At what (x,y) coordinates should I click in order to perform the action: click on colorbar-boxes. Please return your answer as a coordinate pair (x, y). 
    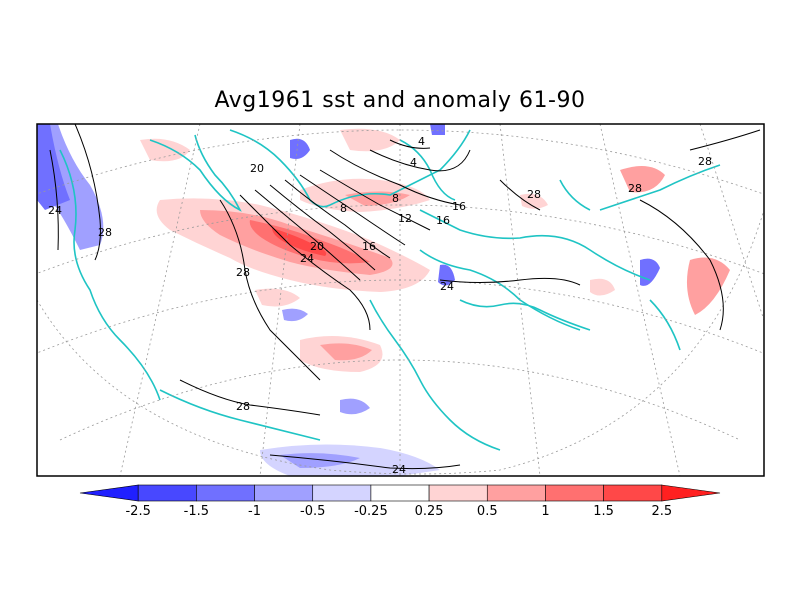
    Looking at the image, I should click on (400, 493).